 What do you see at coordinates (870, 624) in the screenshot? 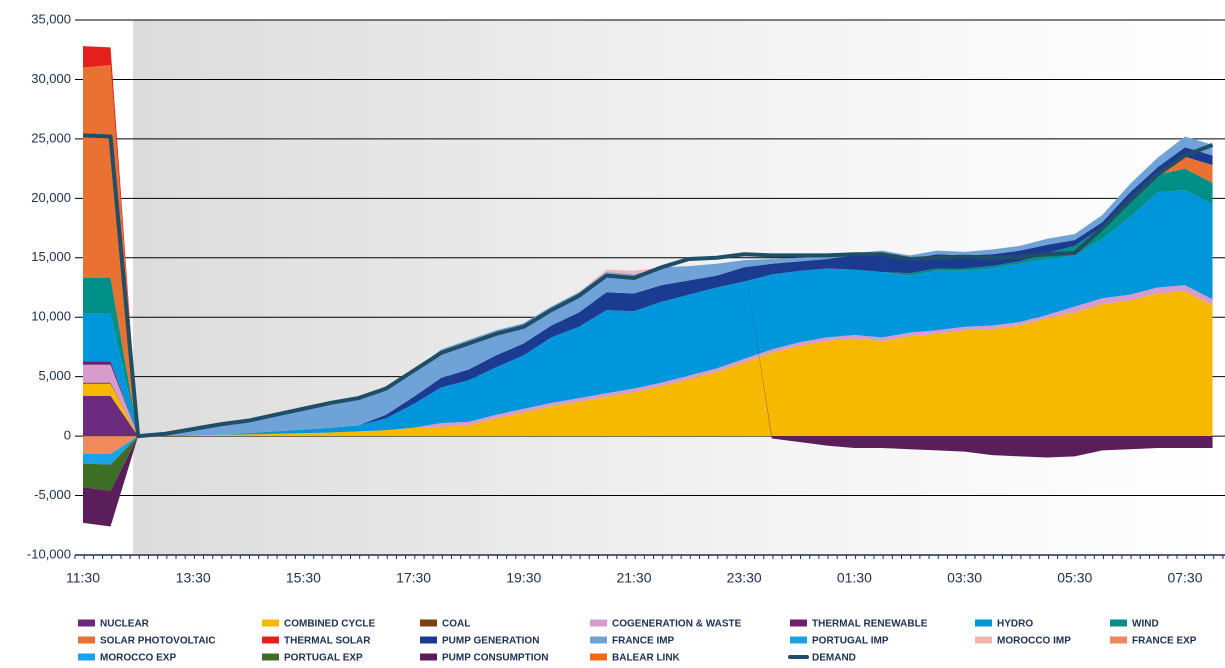
I see `legend-label: THERMAL RENEWABLE` at bounding box center [870, 624].